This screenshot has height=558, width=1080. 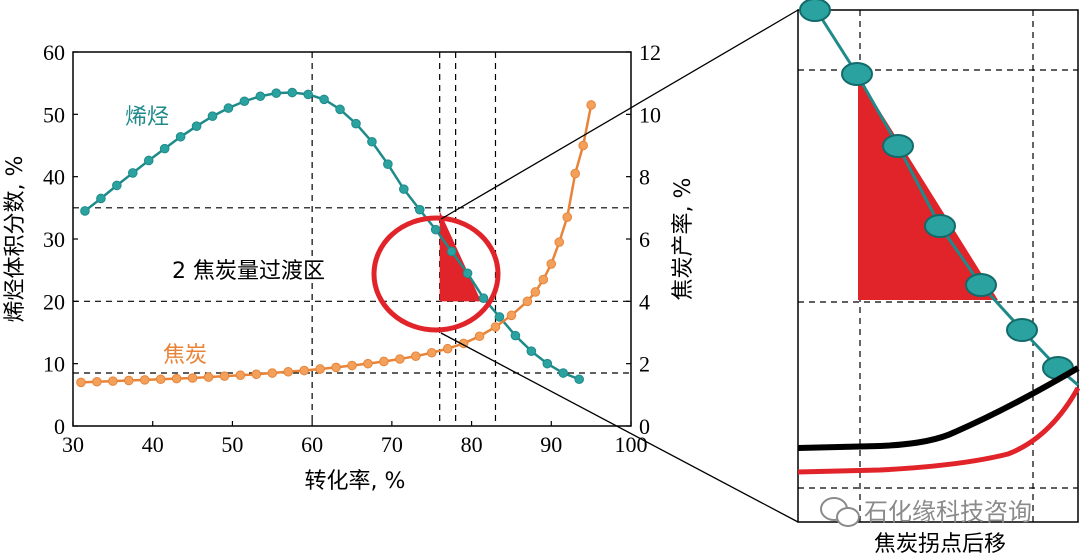 I want to click on x-tick-label: 90, so click(x=551, y=444).